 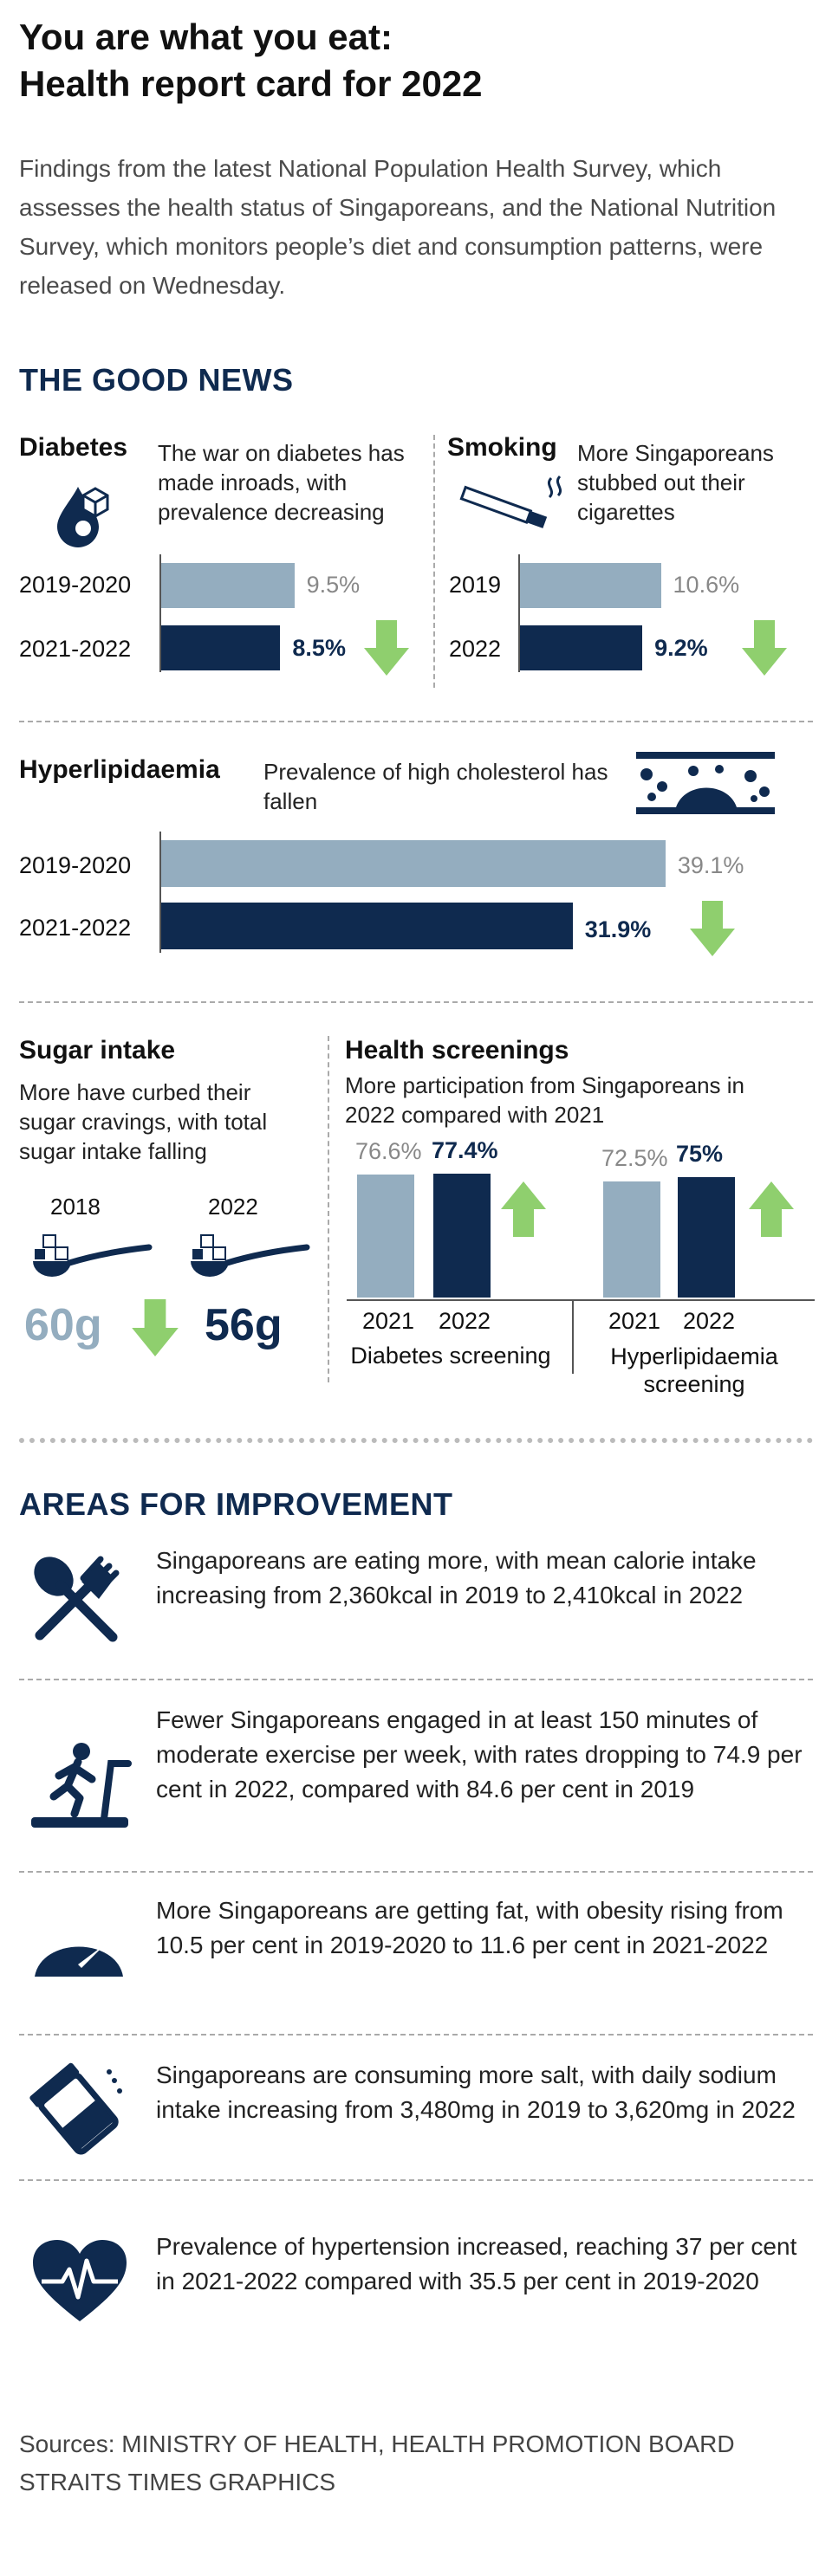 I want to click on screening-diabetes-bar-2021, so click(x=385, y=1236).